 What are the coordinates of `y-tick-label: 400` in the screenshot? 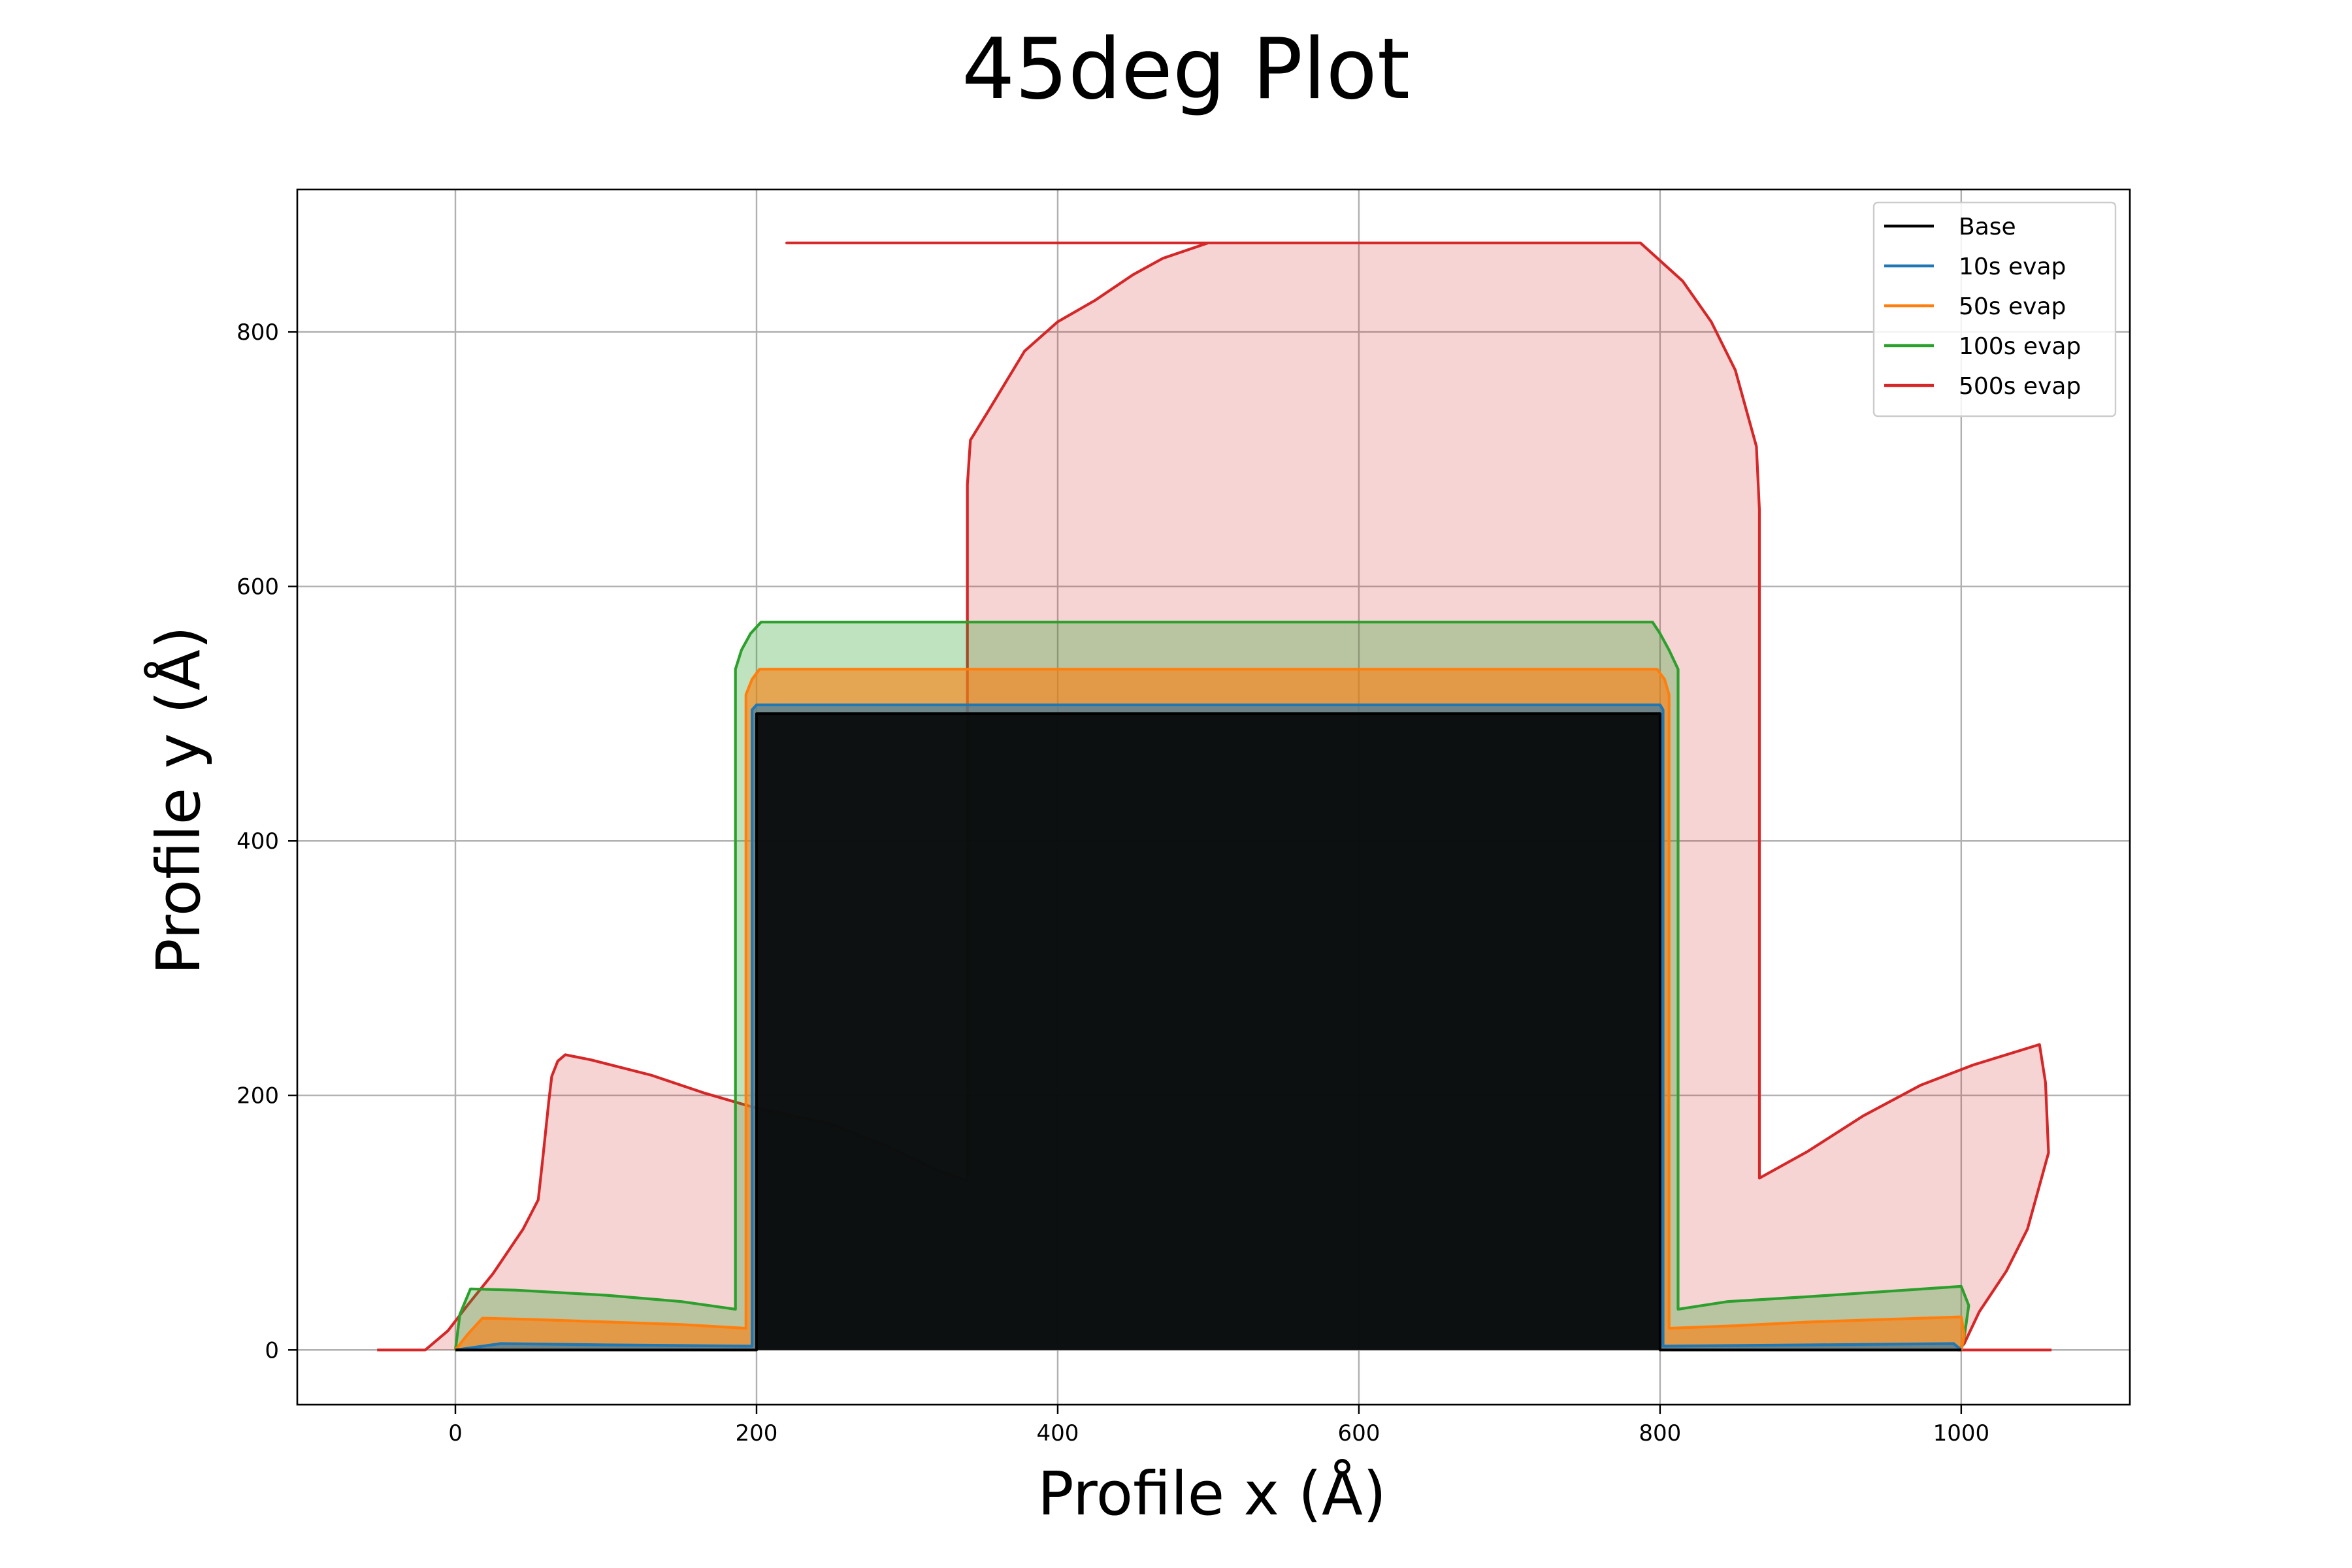 It's located at (258, 841).